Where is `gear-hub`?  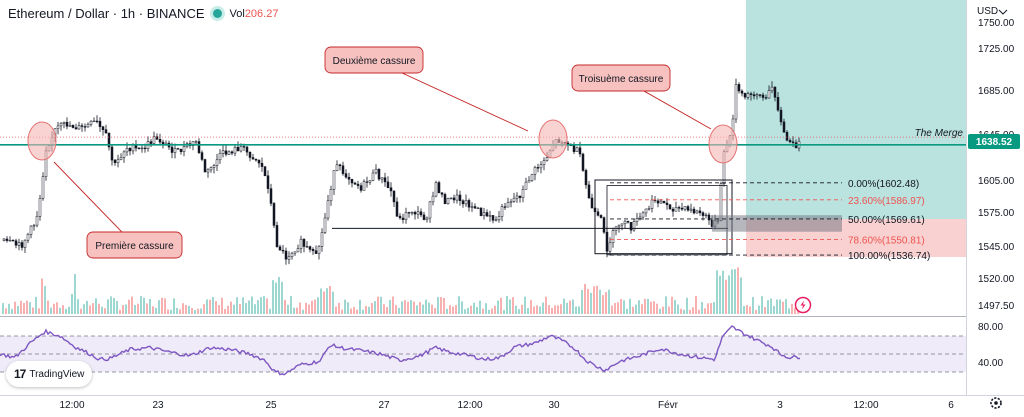
gear-hub is located at coordinates (996, 403).